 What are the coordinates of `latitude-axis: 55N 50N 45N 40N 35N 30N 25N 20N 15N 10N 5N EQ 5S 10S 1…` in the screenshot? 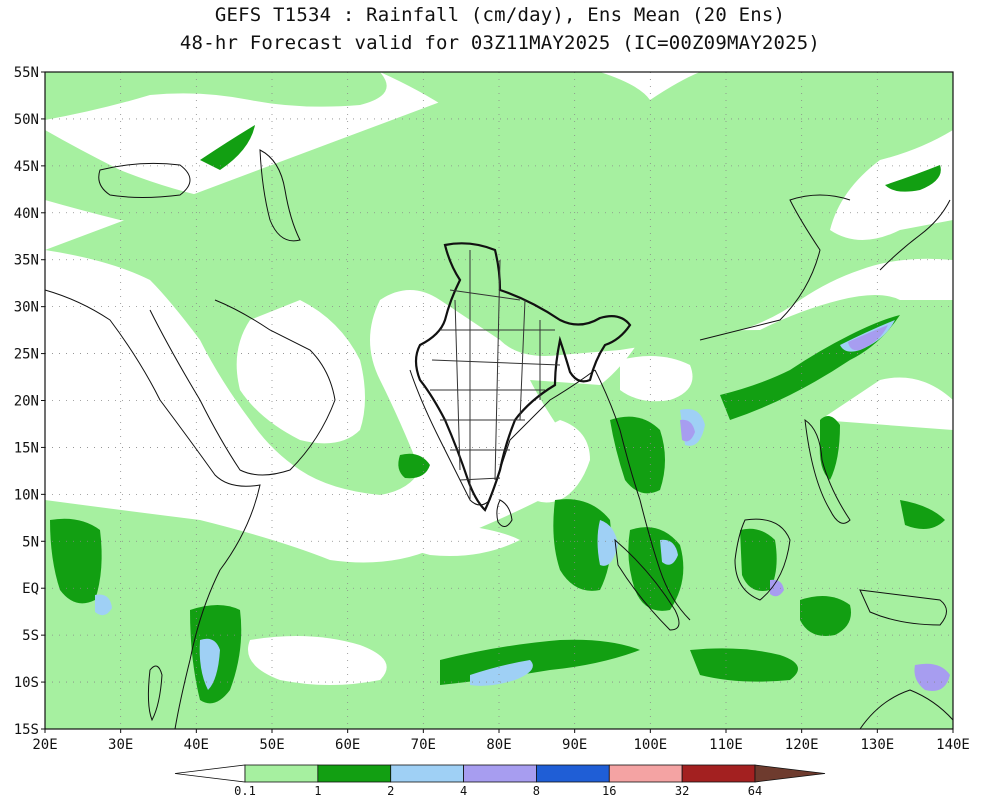 It's located at (29, 401).